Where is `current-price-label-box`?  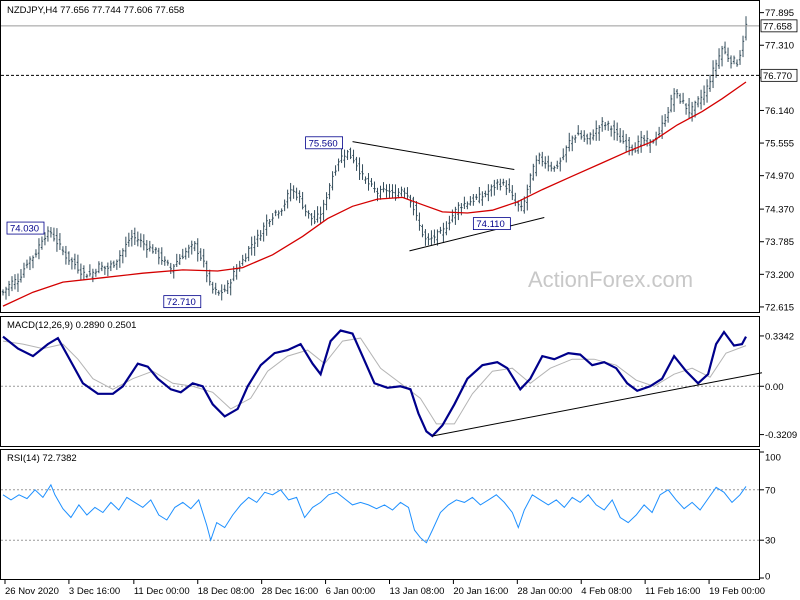
current-price-label-box is located at coordinates (779, 26).